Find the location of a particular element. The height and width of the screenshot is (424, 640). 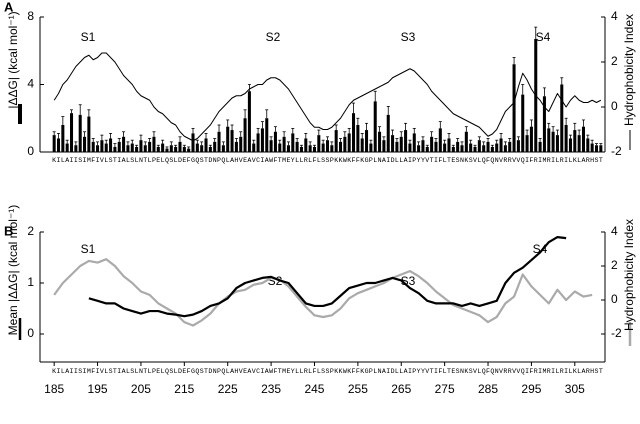

x-tick-label: 225 is located at coordinates (228, 389).